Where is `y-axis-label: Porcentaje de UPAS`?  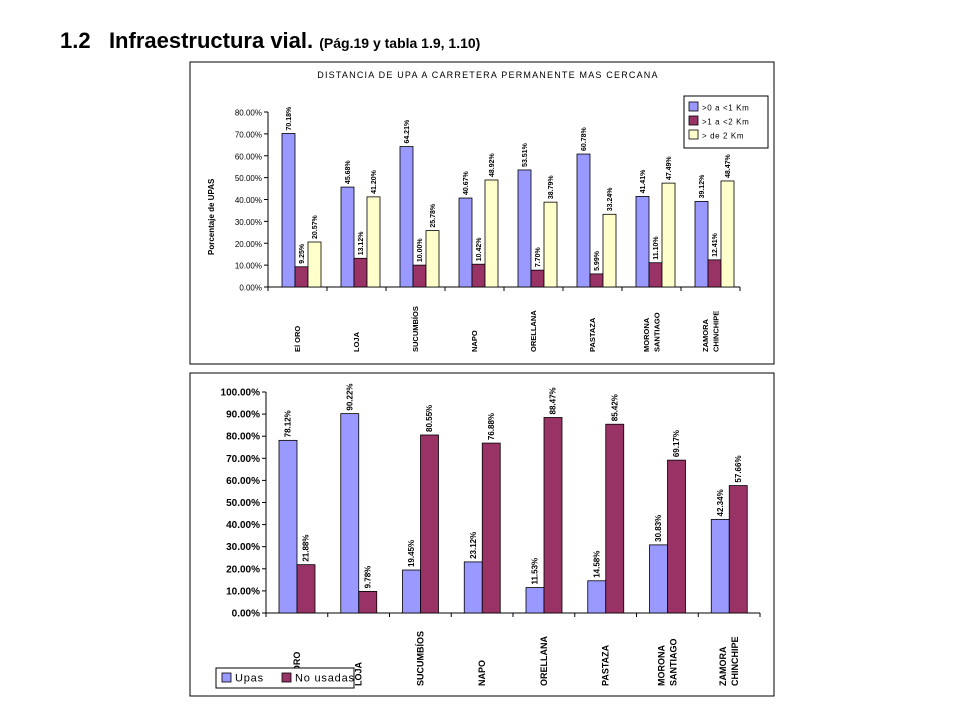 y-axis-label: Porcentaje de UPAS is located at coordinates (211, 216).